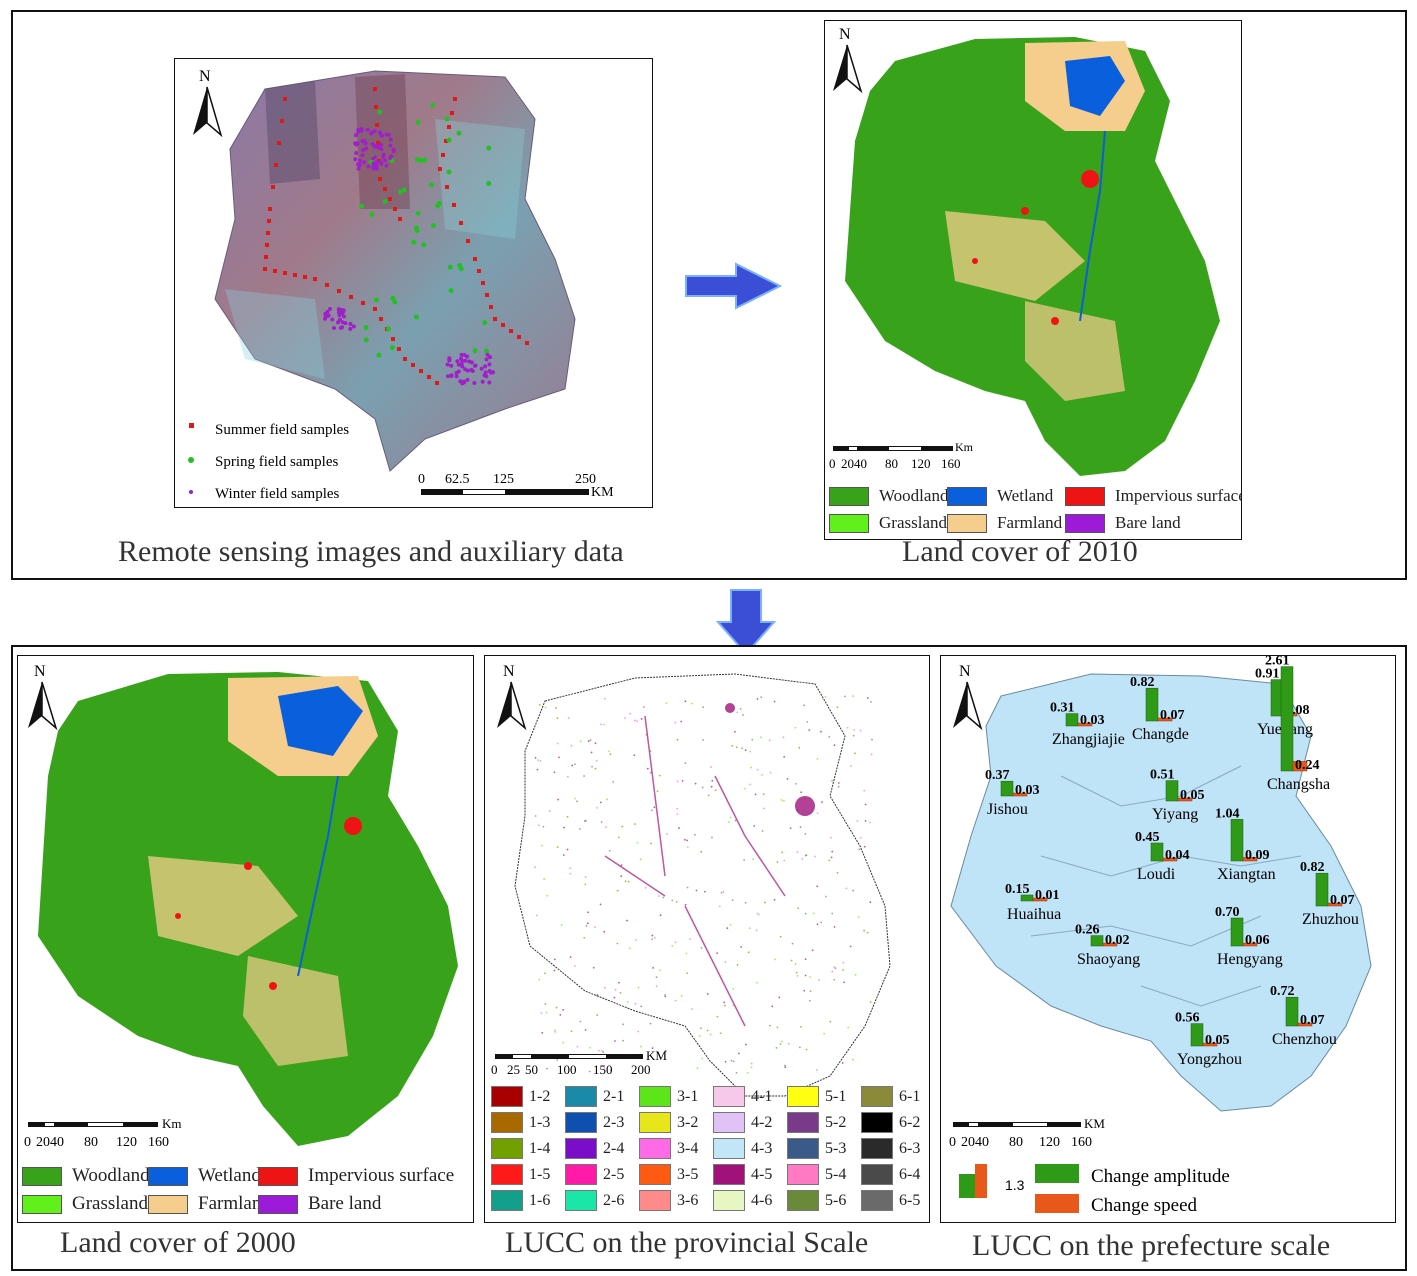 This screenshot has width=1417, height=1276. Describe the element at coordinates (688, 1174) in the screenshot. I see `lucc-code: 3-5` at that location.